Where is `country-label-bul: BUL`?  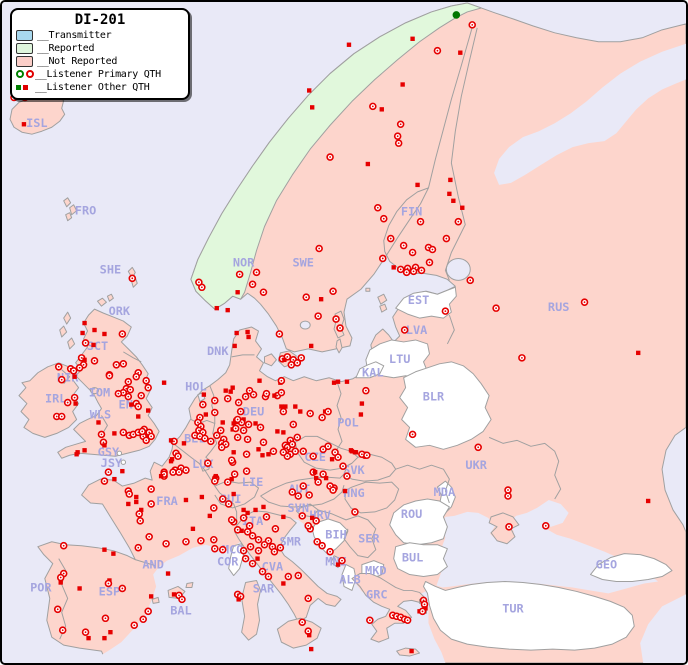
country-label-bul: BUL is located at coordinates (413, 558).